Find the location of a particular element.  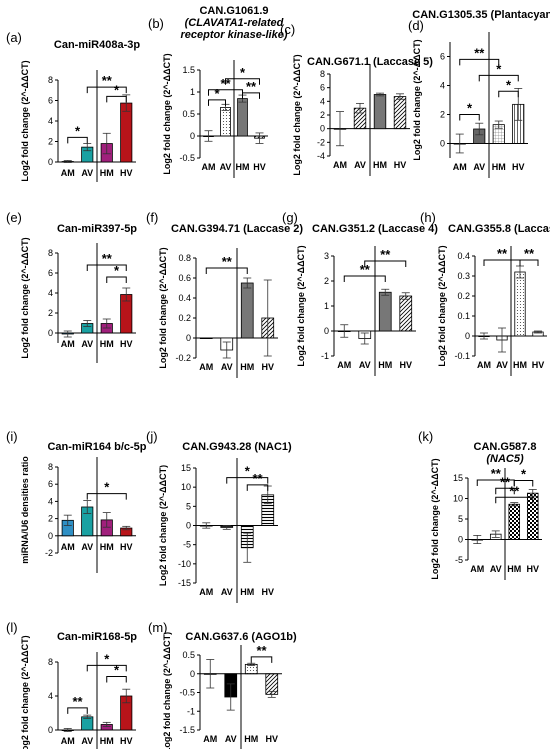

panel-label: (a) is located at coordinates (14, 37).